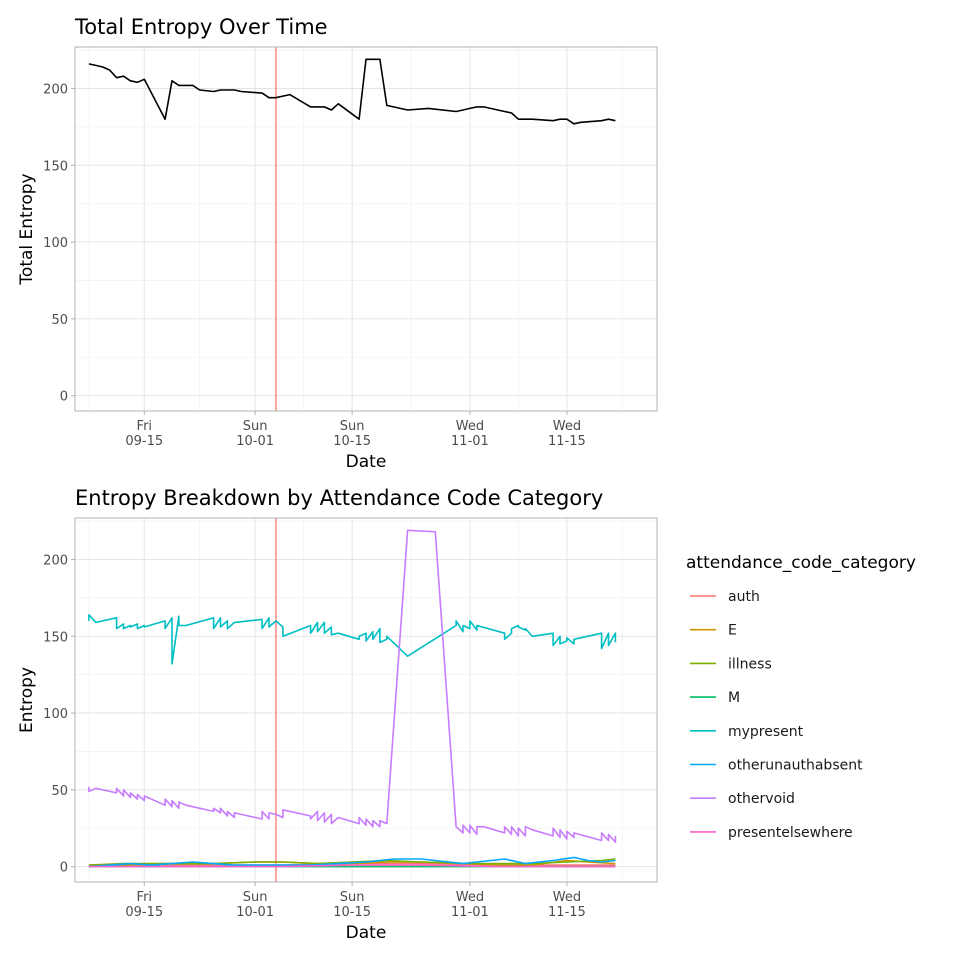  What do you see at coordinates (732, 631) in the screenshot?
I see `legend-label-E: E` at bounding box center [732, 631].